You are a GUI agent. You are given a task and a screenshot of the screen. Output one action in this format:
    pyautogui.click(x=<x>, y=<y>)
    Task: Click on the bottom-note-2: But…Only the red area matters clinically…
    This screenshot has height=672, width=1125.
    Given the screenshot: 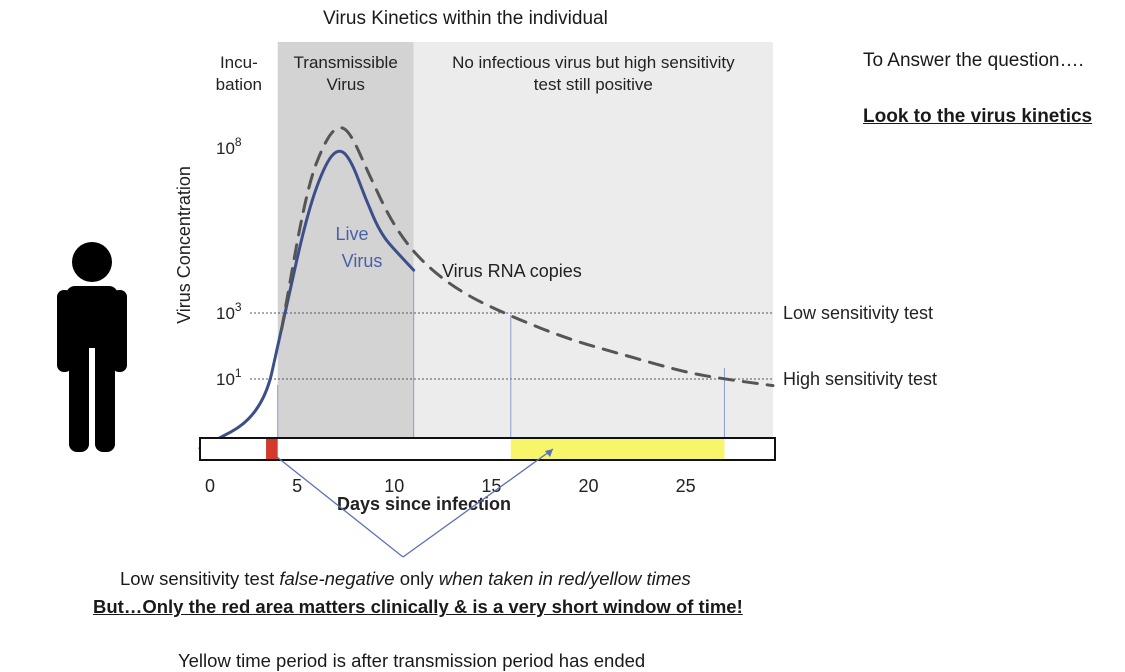 What is the action you would take?
    pyautogui.click(x=418, y=606)
    